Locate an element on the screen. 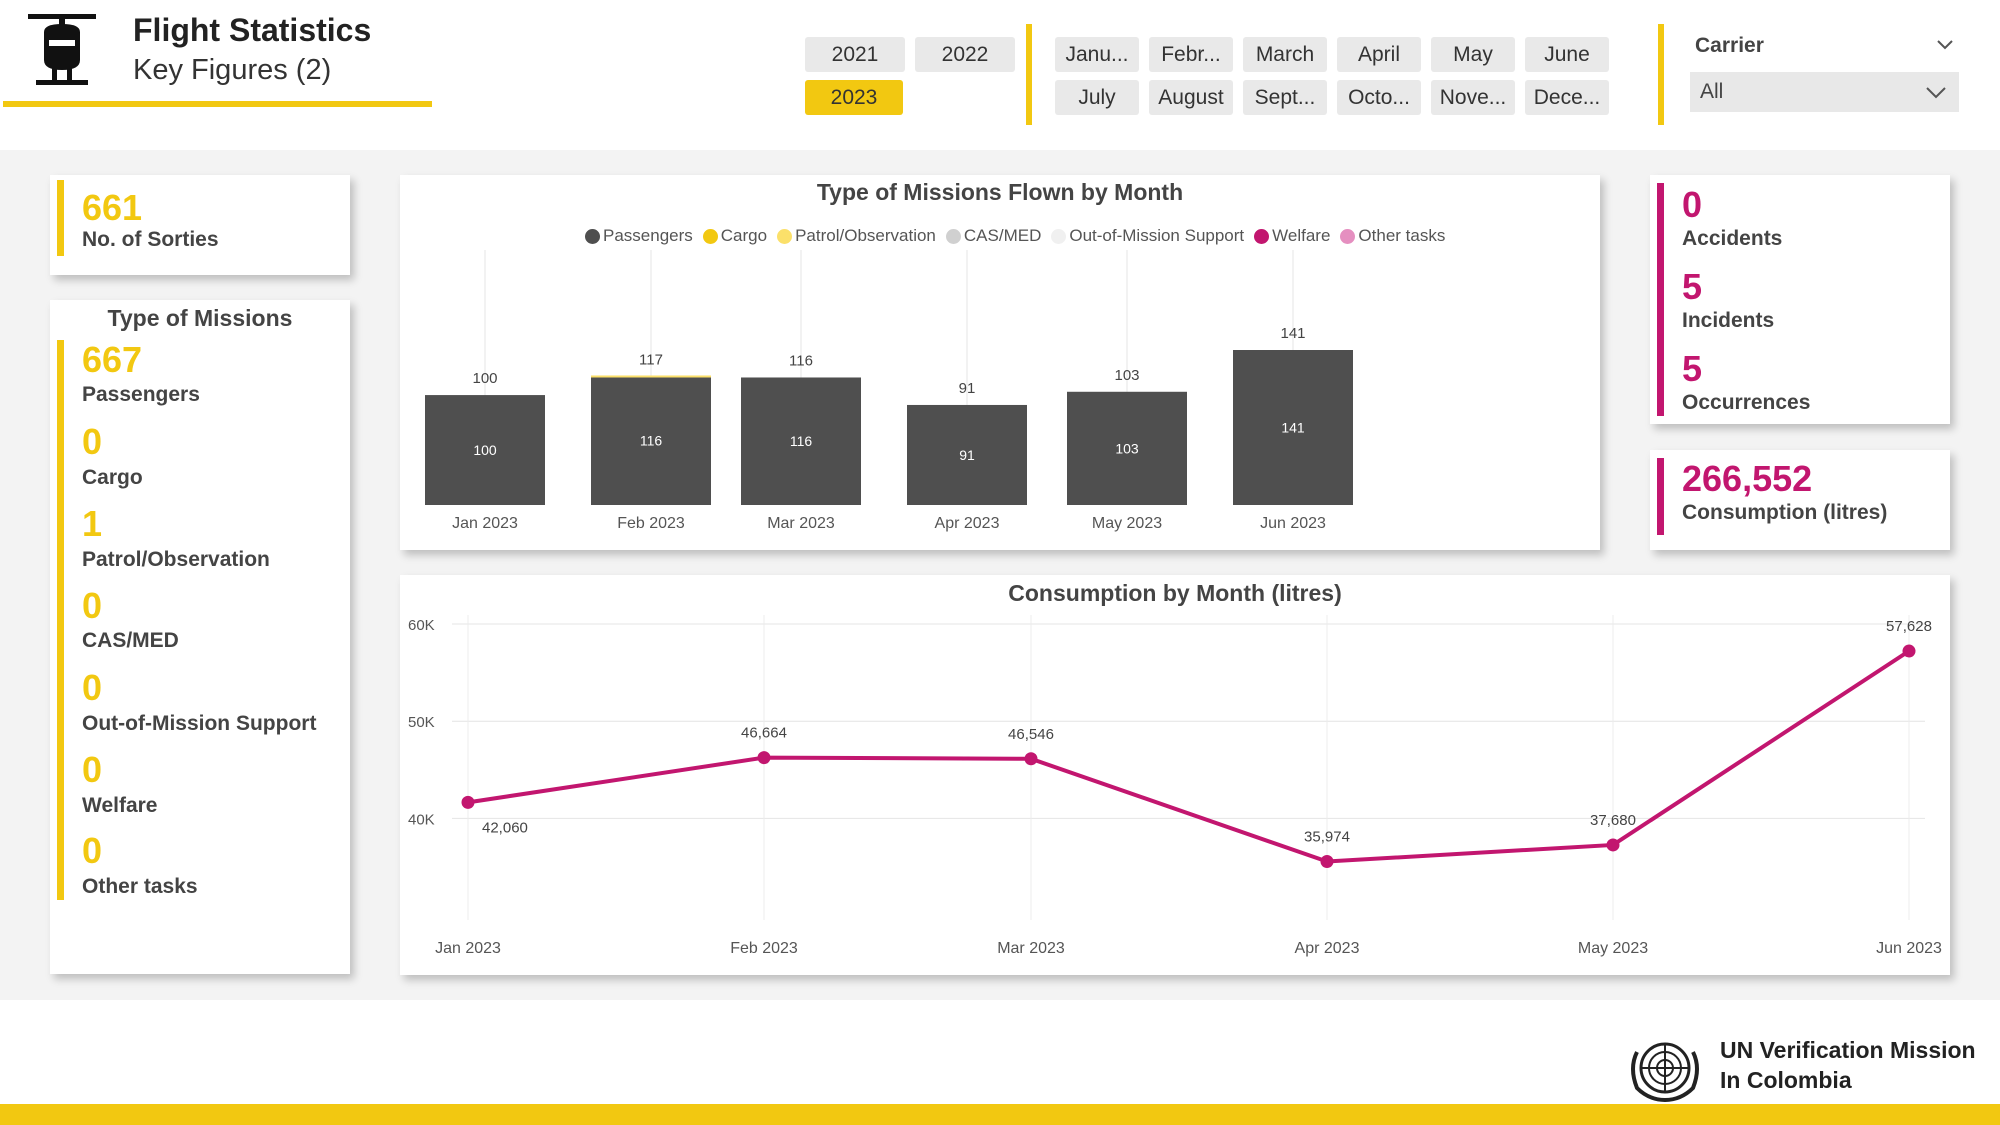 Image resolution: width=2000 pixels, height=1125 pixels. bar-data-label: 116 is located at coordinates (801, 441).